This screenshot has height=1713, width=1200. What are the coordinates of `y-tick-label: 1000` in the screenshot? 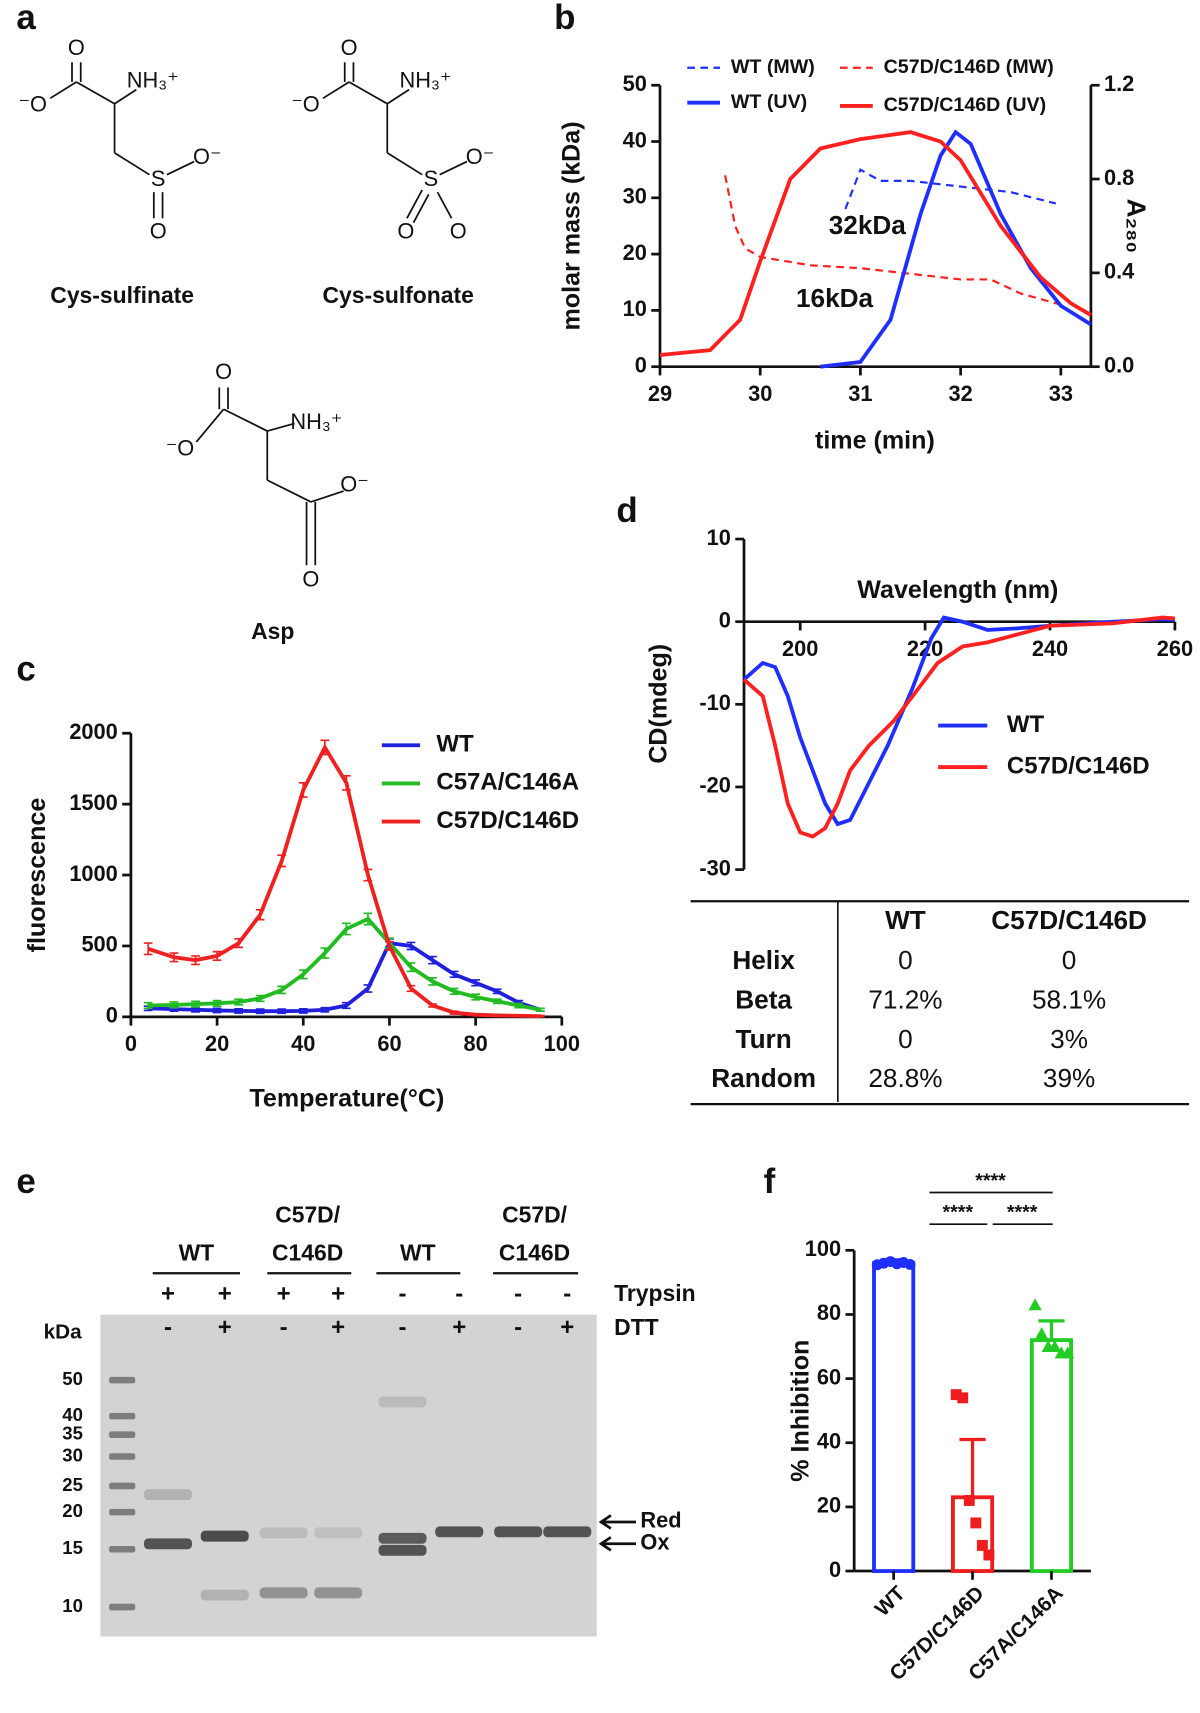 It's located at (93, 873).